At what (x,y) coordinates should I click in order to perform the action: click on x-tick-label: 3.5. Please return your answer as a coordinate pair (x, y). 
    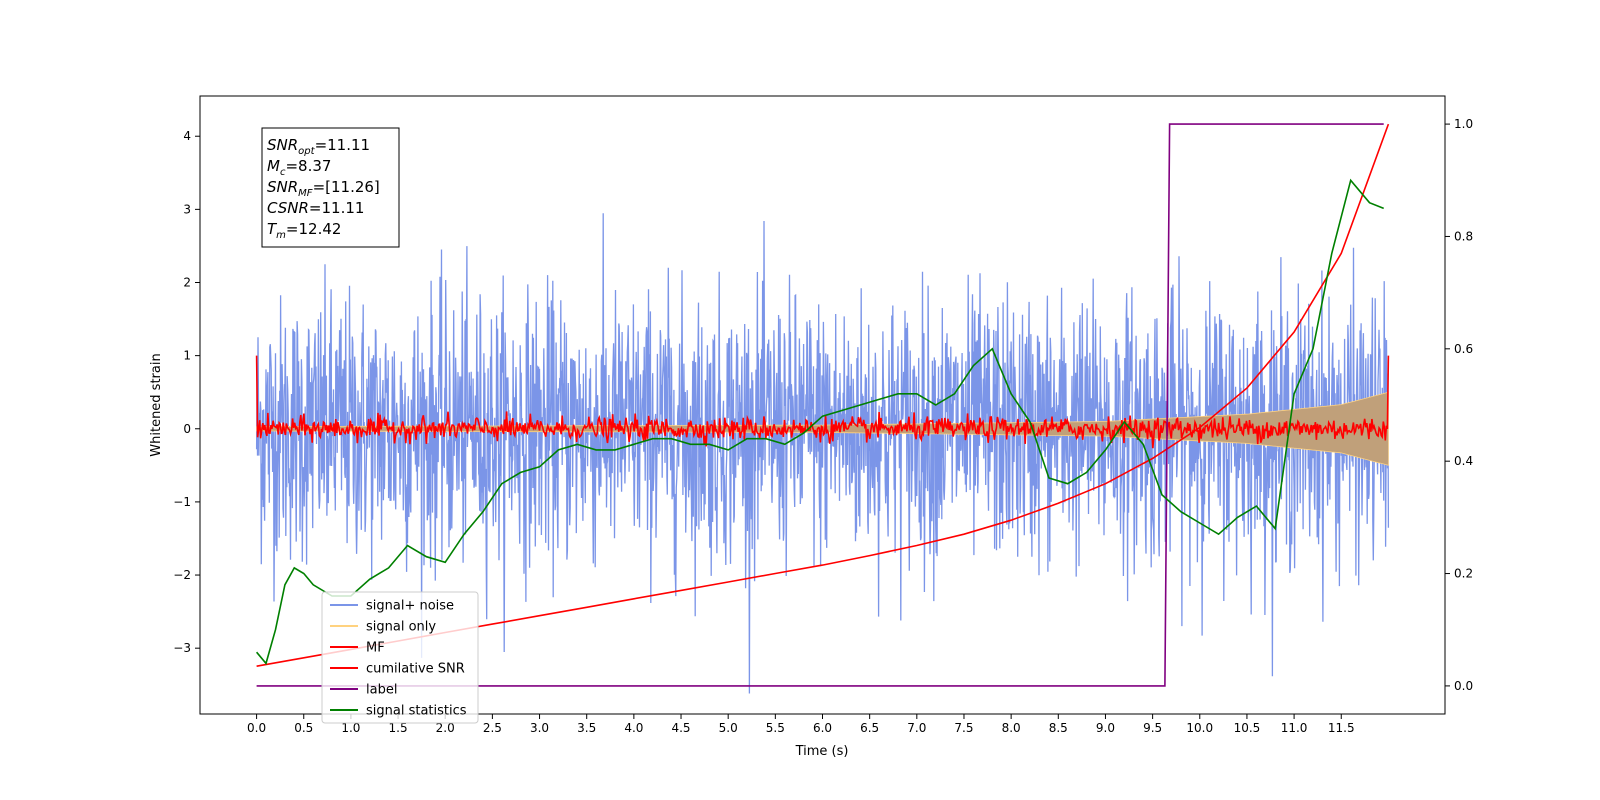
    Looking at the image, I should click on (586, 728).